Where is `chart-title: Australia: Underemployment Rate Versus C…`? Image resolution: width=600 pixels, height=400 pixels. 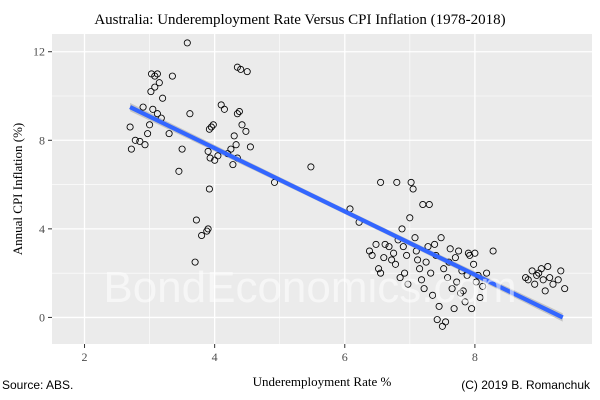 chart-title: Australia: Underemployment Rate Versus C… is located at coordinates (299, 20).